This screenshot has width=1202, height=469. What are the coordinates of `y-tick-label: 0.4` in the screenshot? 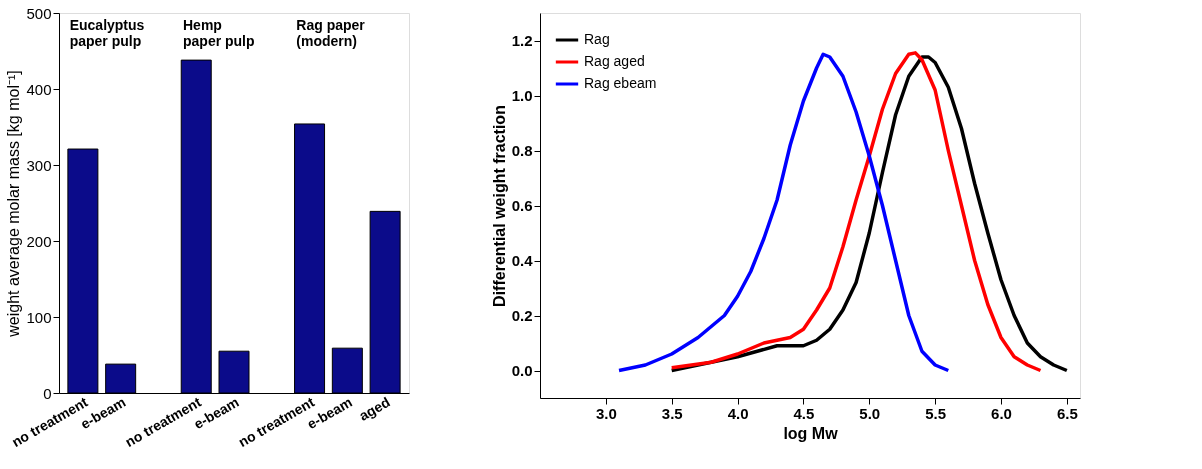 It's located at (522, 260).